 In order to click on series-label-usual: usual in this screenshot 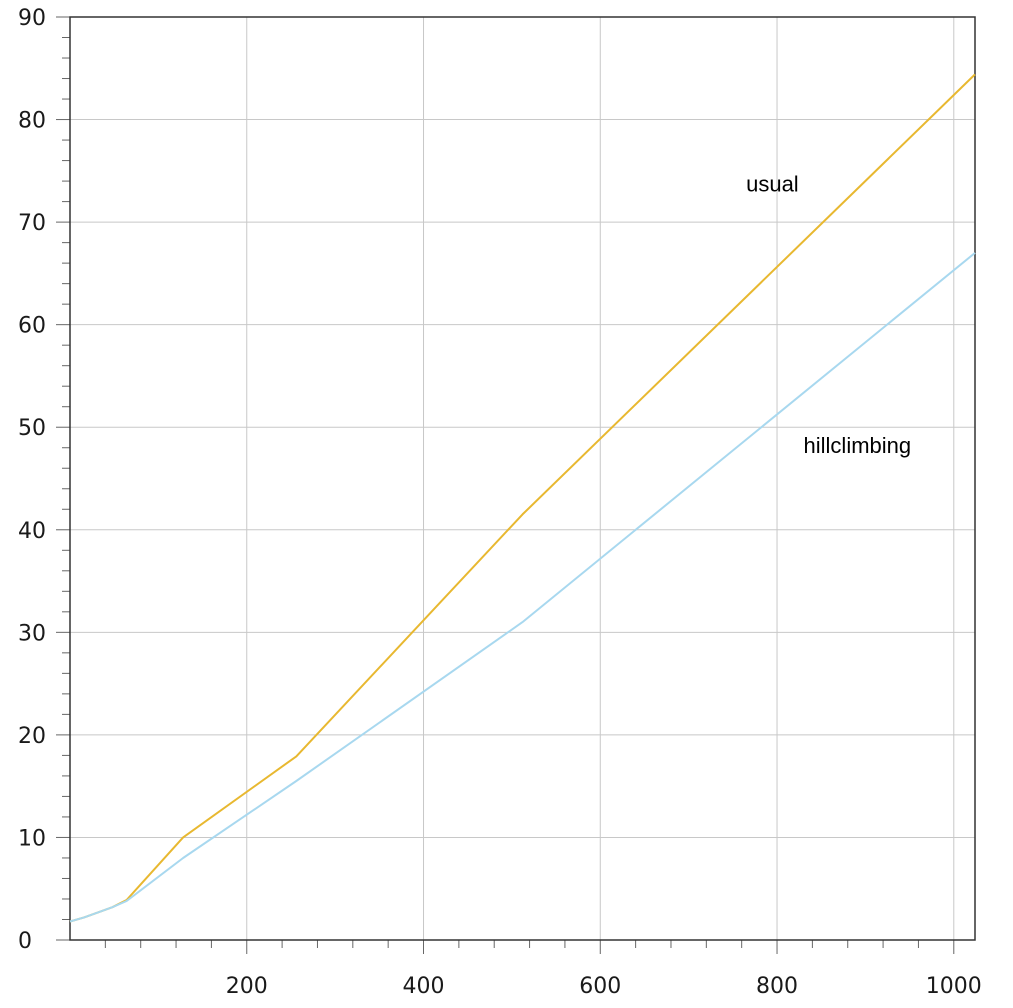, I will do `click(772, 183)`.